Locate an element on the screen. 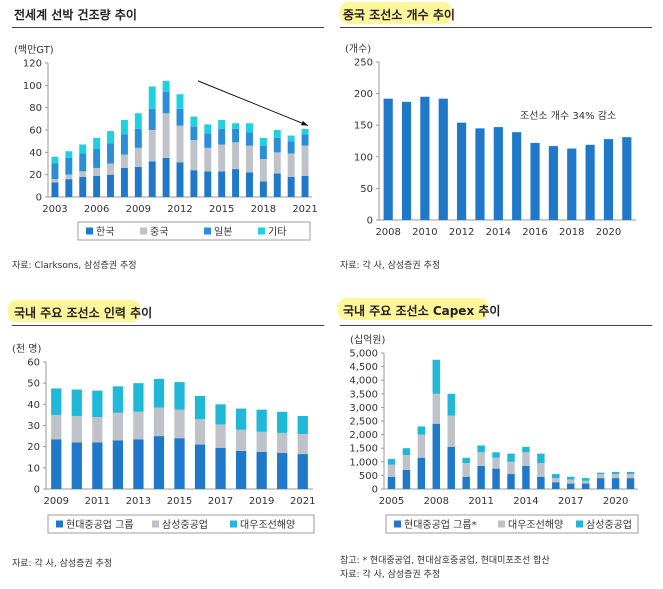  chart4-legend-swatch is located at coordinates (397, 524).